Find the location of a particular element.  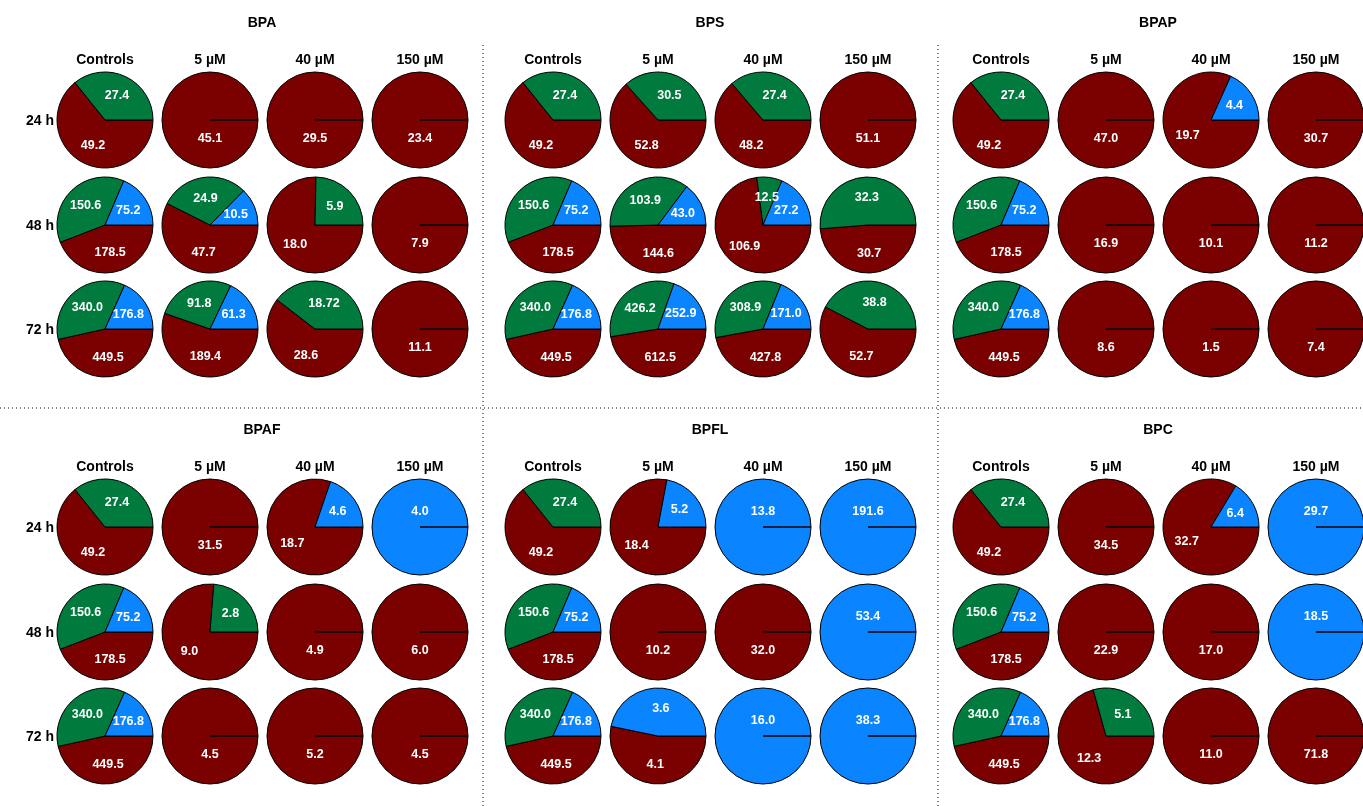

data-label: 10.2 is located at coordinates (658, 650).